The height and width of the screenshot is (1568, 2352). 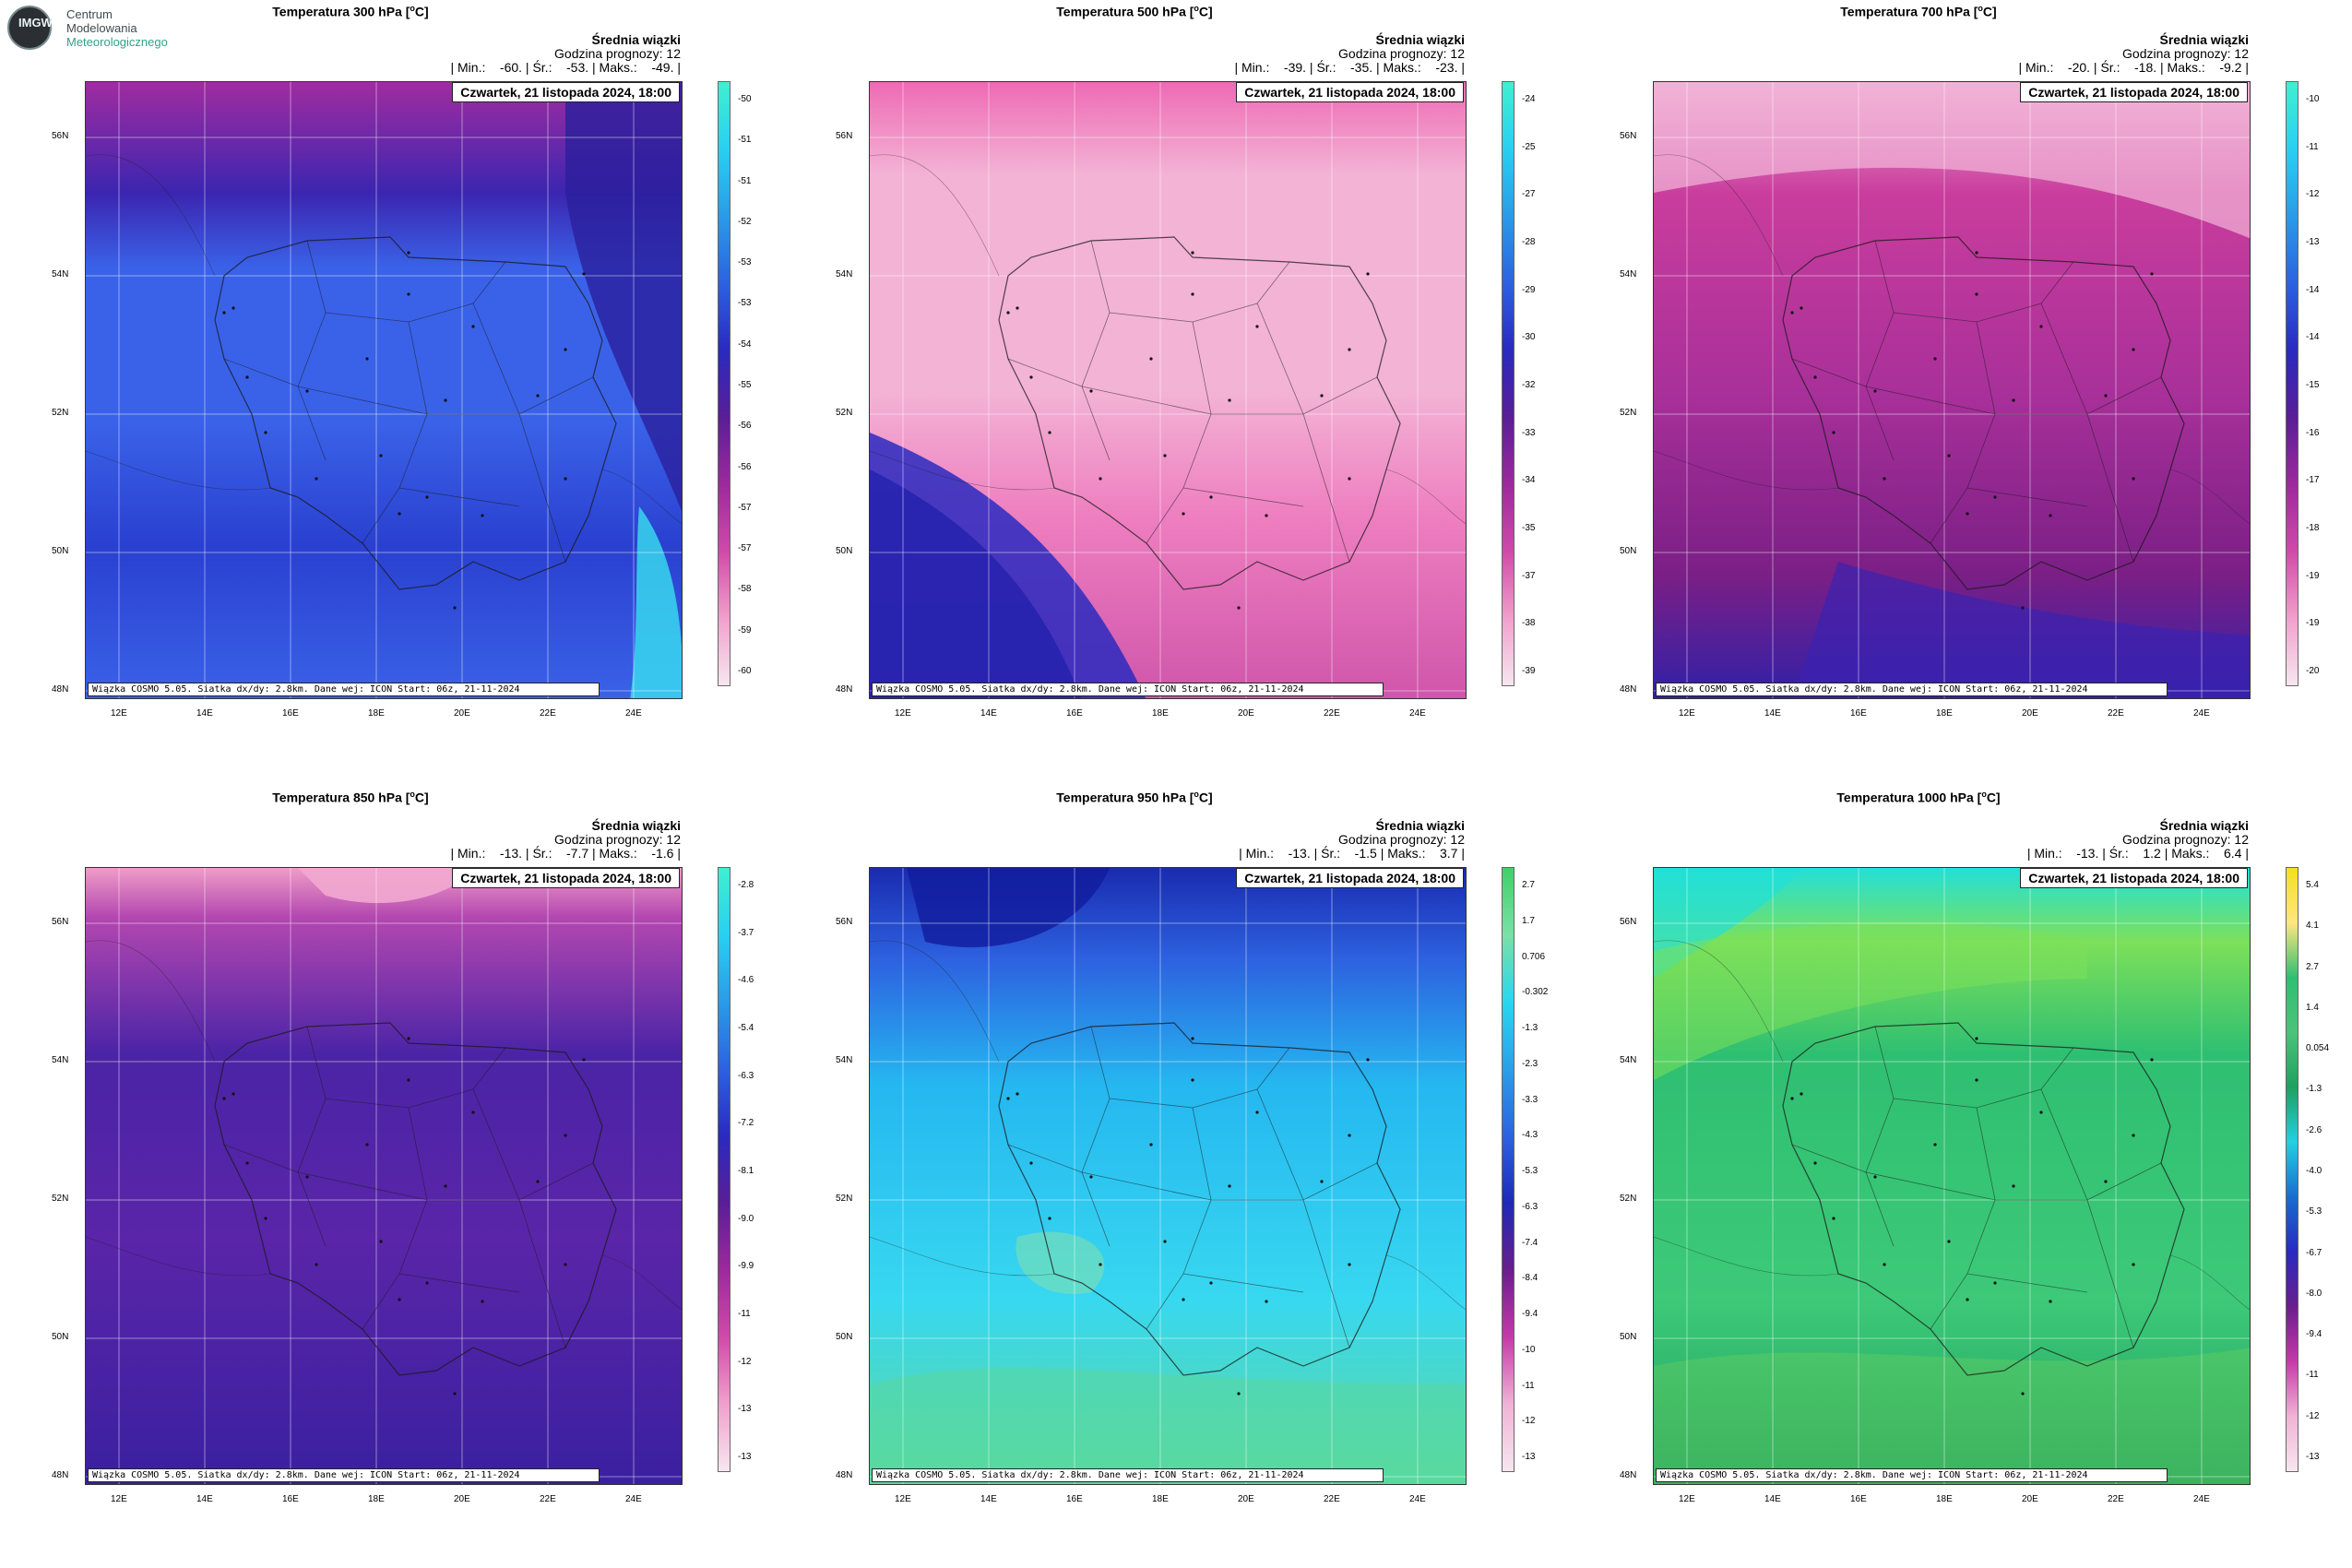 I want to click on colorbar-label: -57, so click(x=745, y=507).